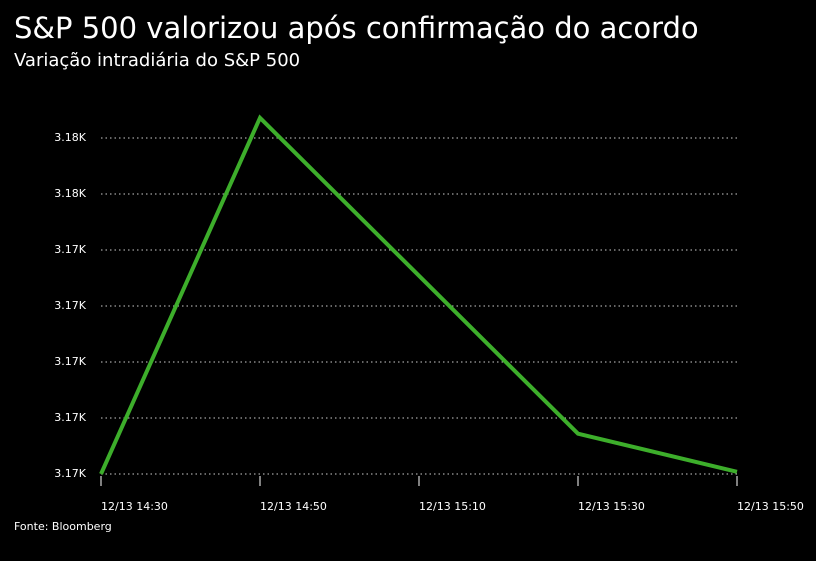 This screenshot has width=816, height=561. Describe the element at coordinates (611, 506) in the screenshot. I see `x-tick-label: 12/13 15:30` at that location.